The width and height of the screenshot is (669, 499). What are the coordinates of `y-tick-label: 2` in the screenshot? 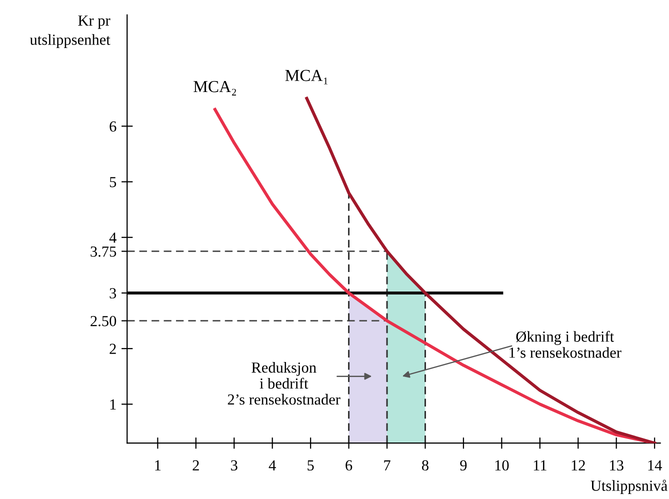 It's located at (113, 349).